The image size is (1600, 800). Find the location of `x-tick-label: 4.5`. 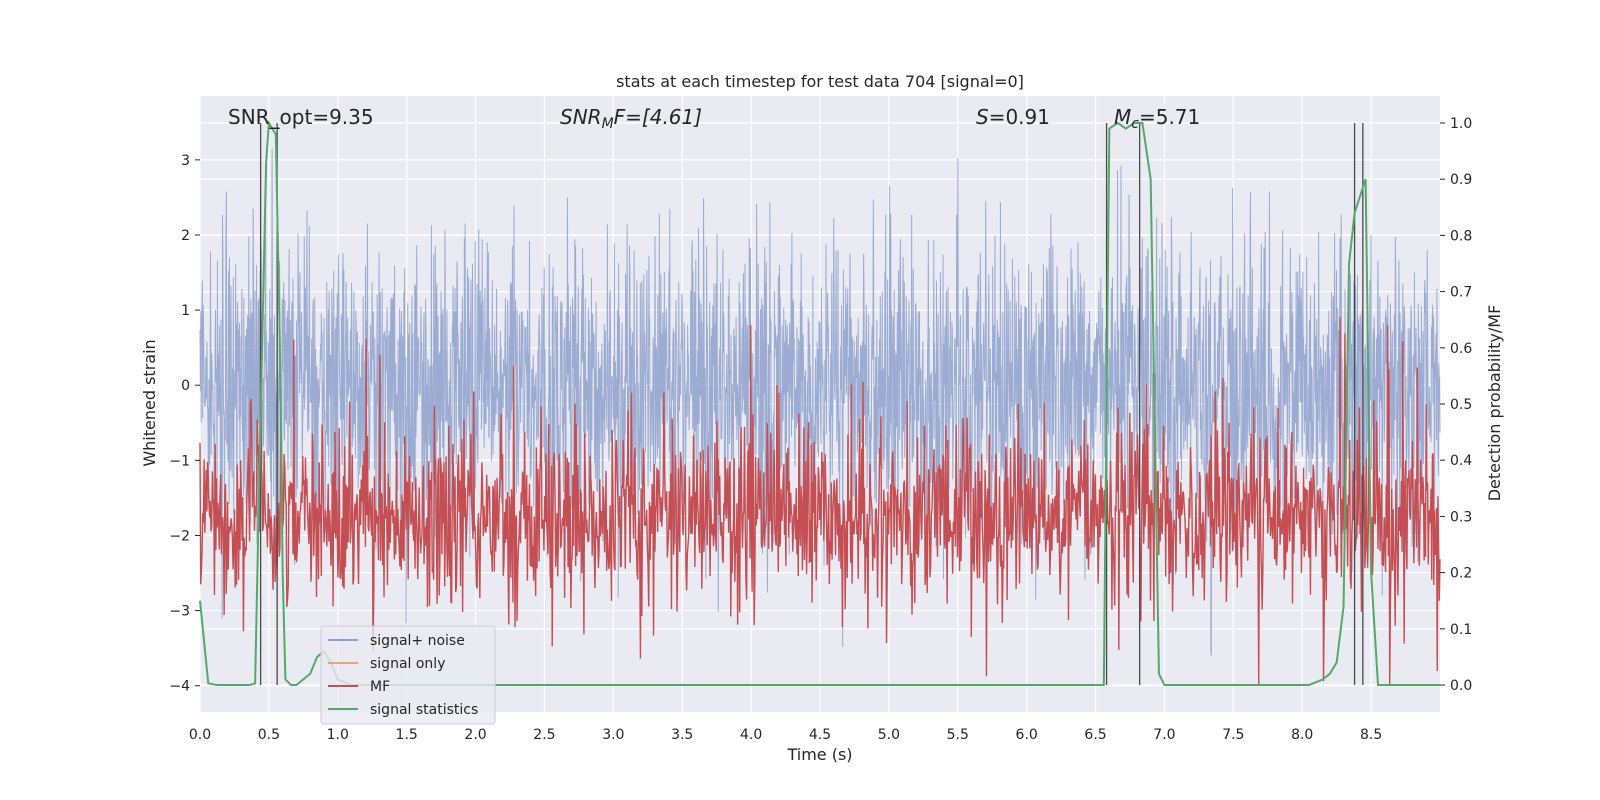

x-tick-label: 4.5 is located at coordinates (820, 735).